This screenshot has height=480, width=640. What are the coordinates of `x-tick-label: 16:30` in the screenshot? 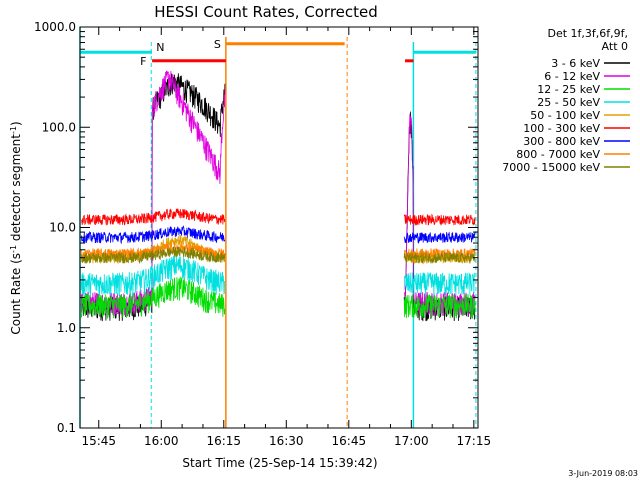 It's located at (286, 441).